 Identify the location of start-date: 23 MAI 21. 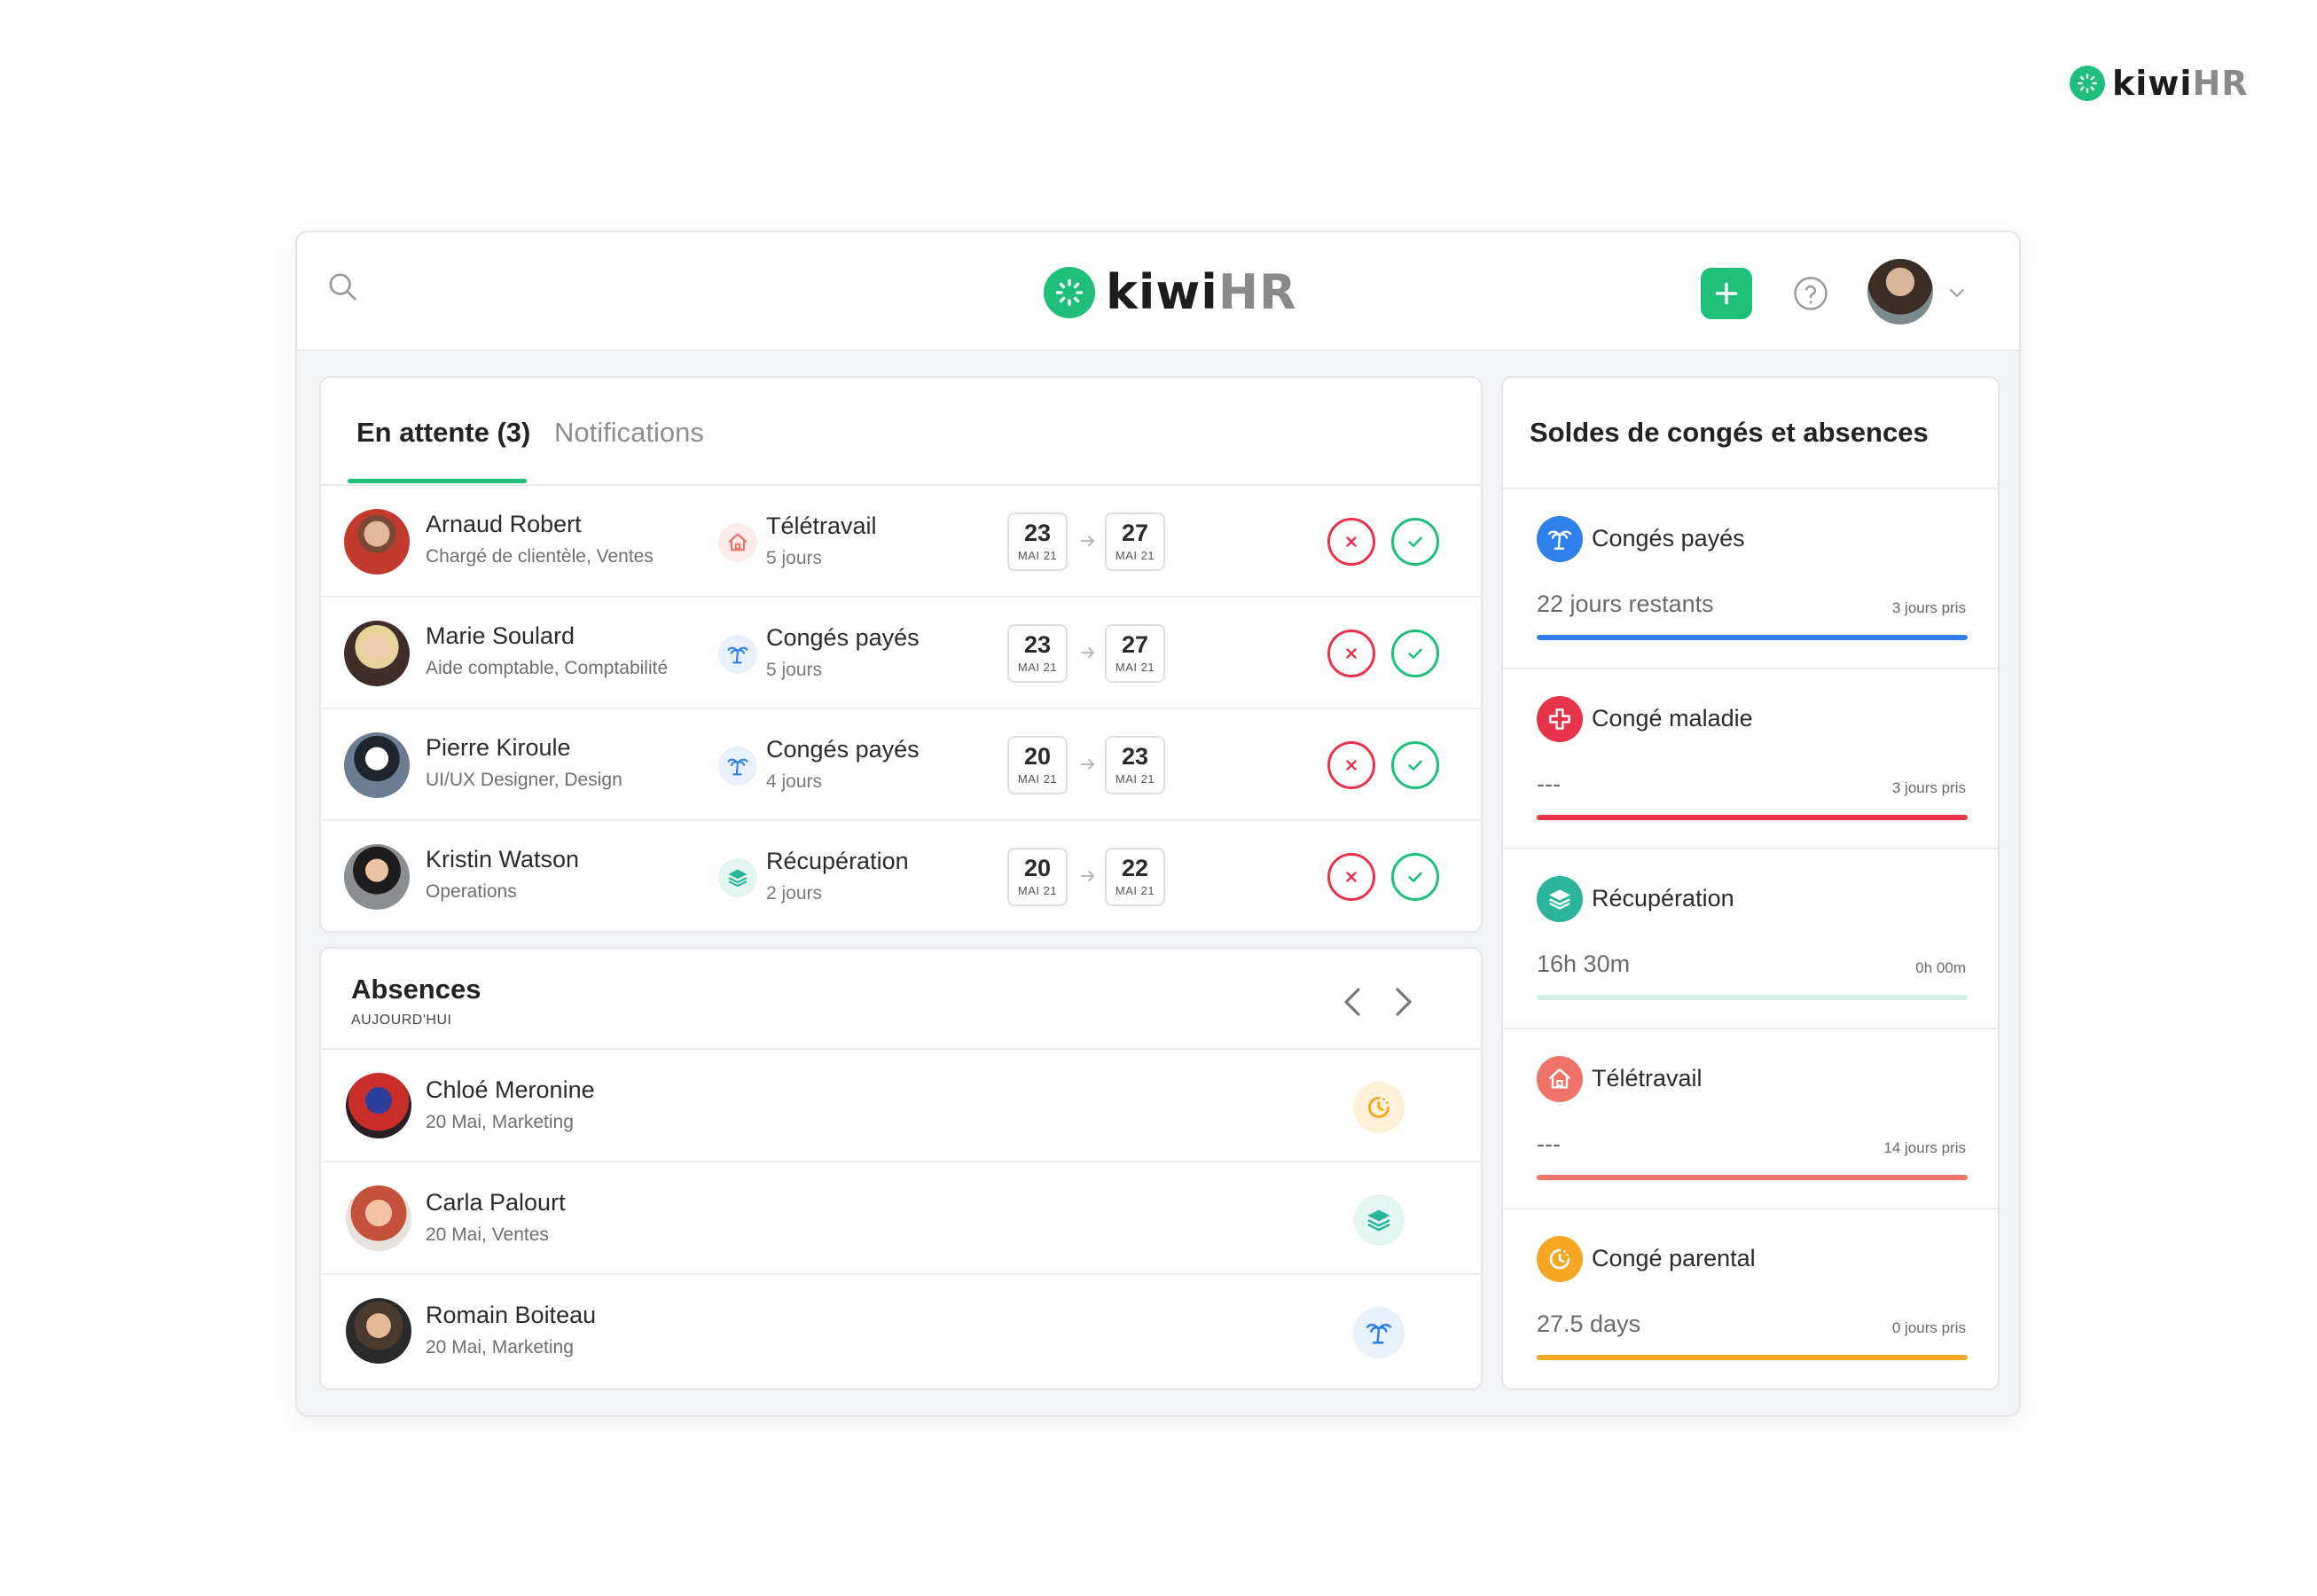
(1037, 653).